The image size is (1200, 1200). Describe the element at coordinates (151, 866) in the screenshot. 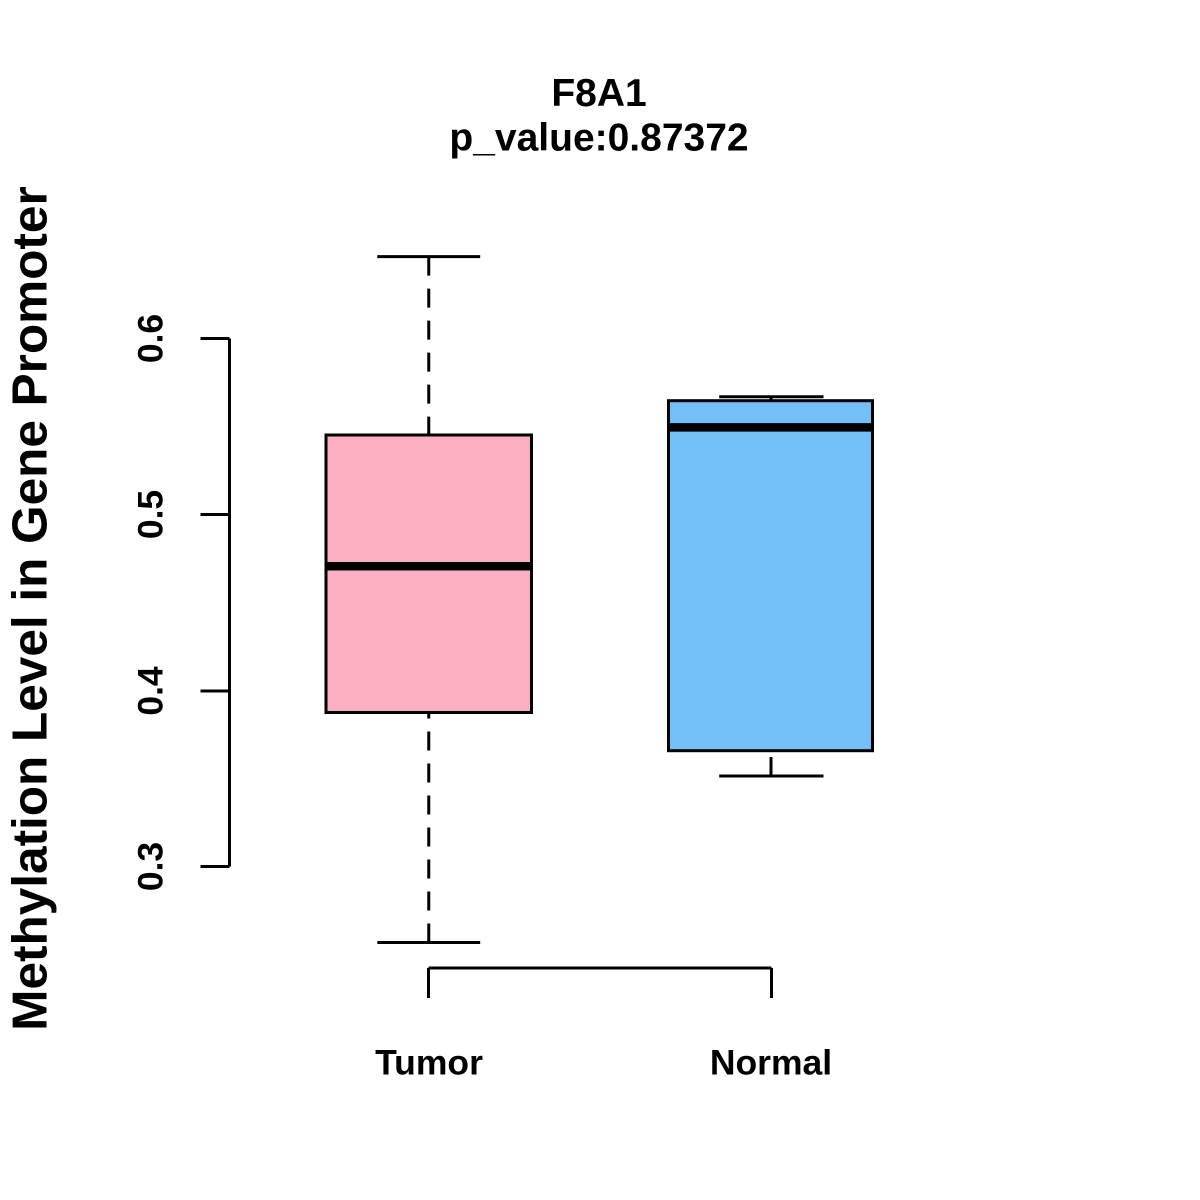

I see `svg-text: 0.3` at that location.